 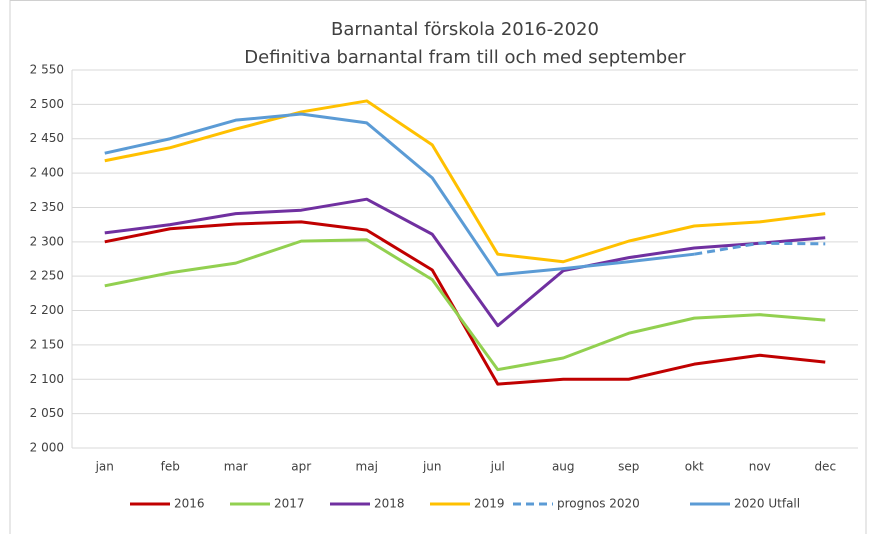 What do you see at coordinates (47, 70) in the screenshot?
I see `y-tick-label: 2 550` at bounding box center [47, 70].